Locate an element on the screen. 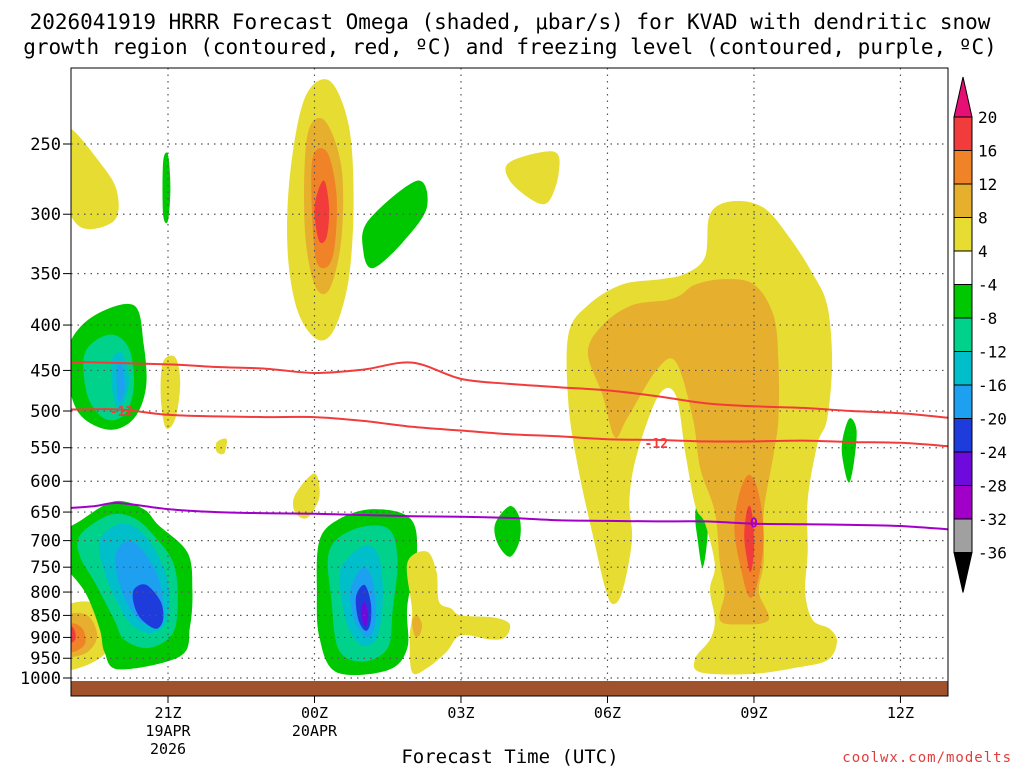  x-tick-date-label: 20APR is located at coordinates (315, 731).